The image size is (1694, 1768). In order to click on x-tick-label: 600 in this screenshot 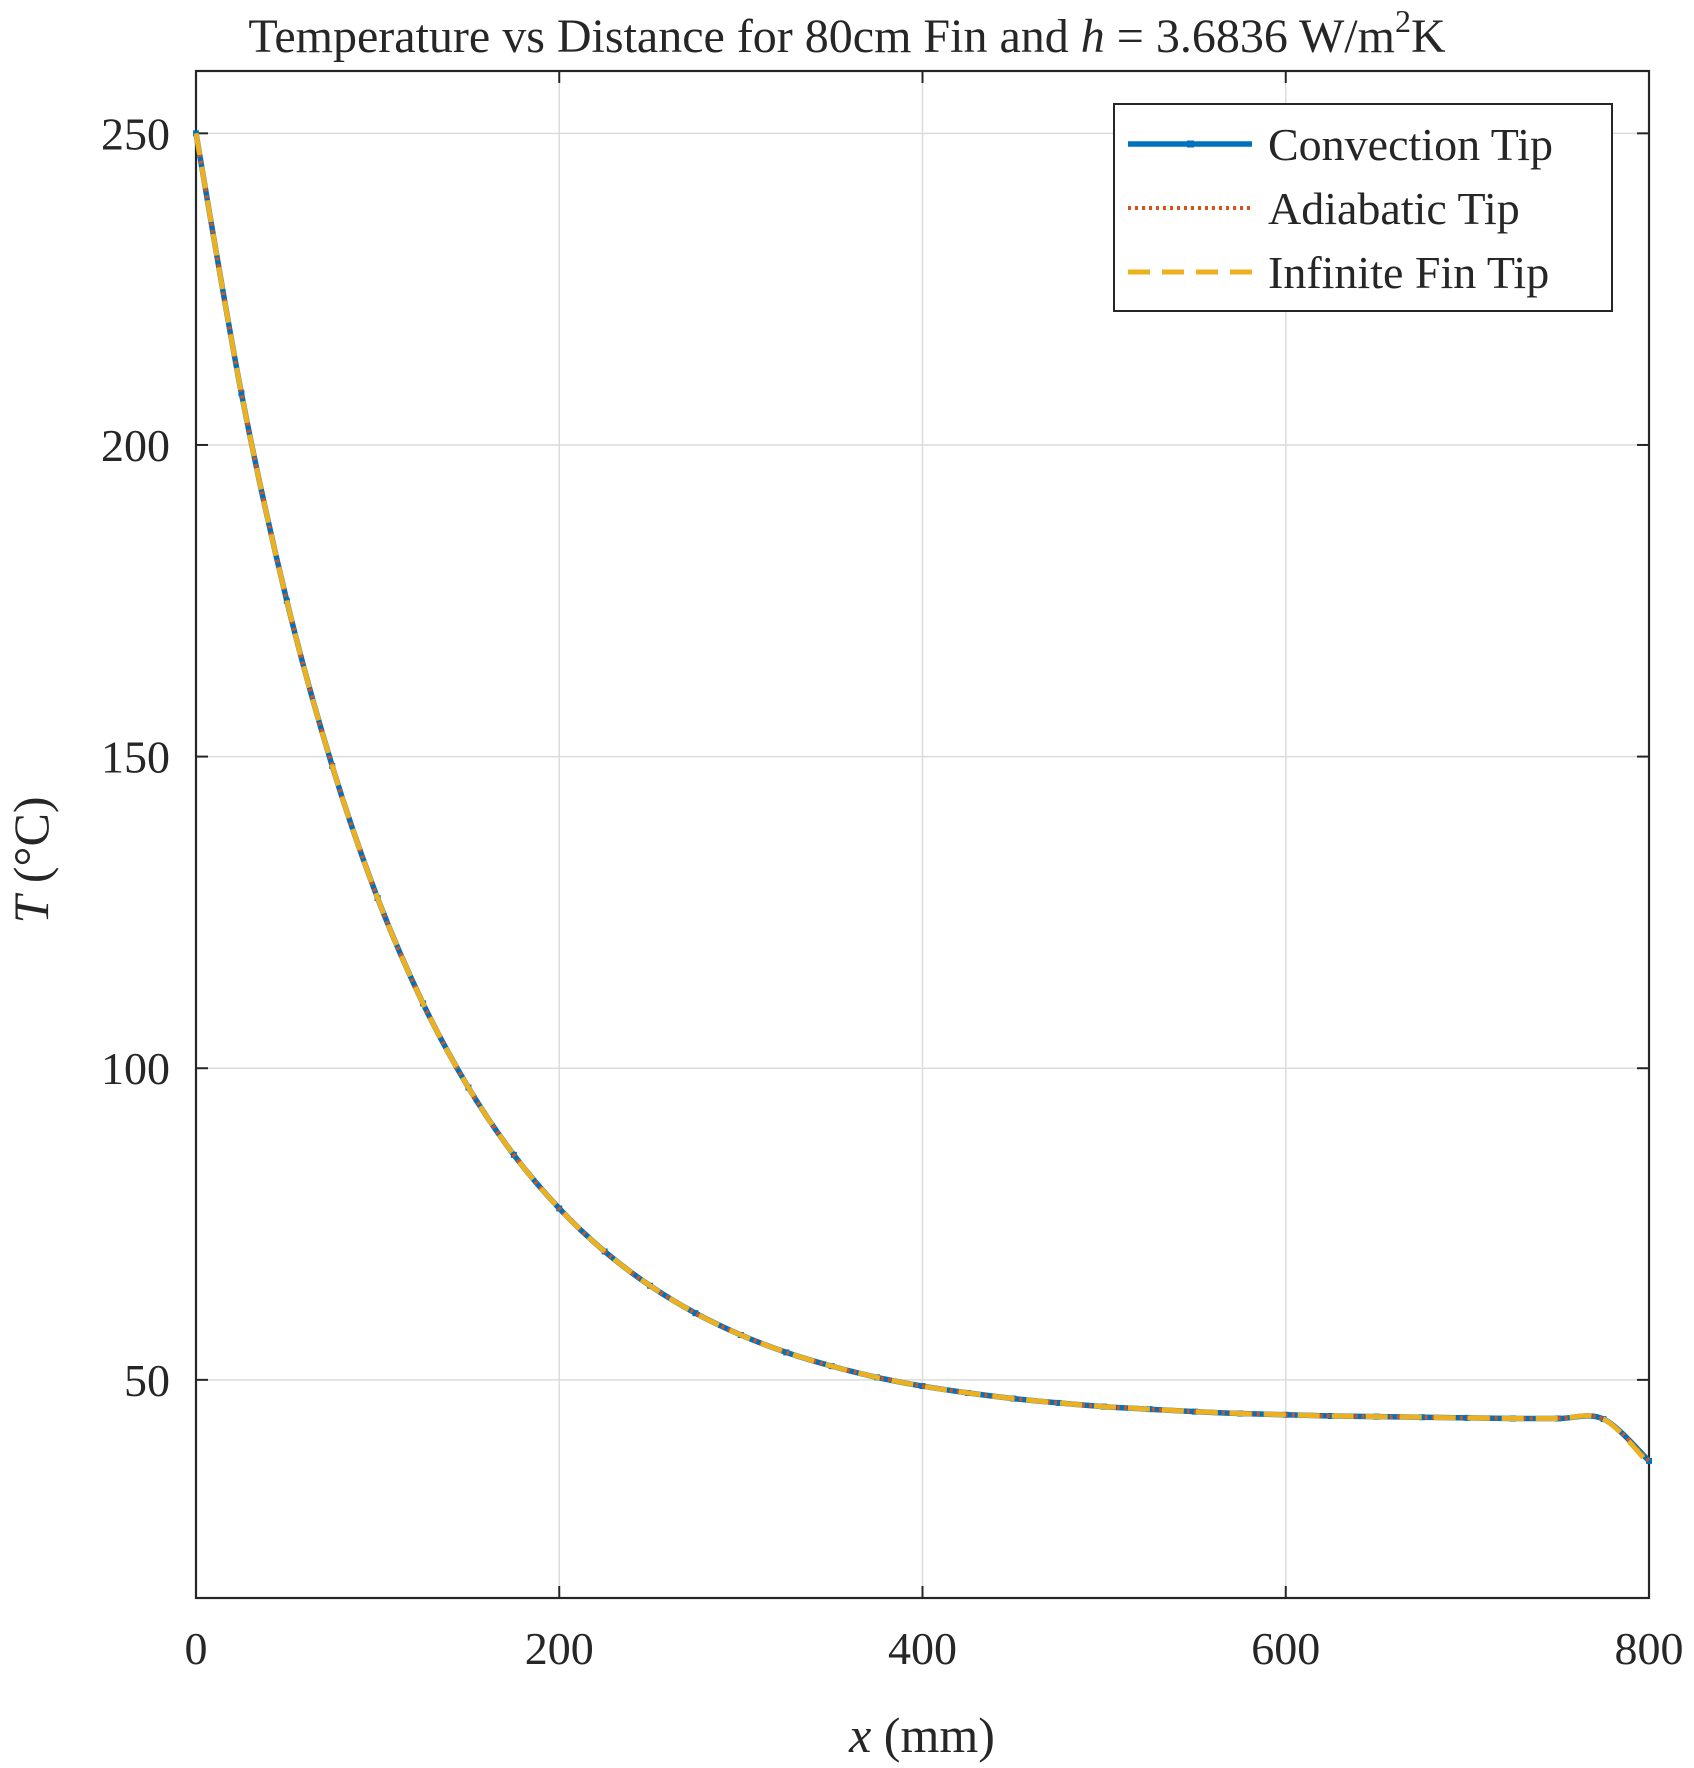, I will do `click(1285, 1648)`.